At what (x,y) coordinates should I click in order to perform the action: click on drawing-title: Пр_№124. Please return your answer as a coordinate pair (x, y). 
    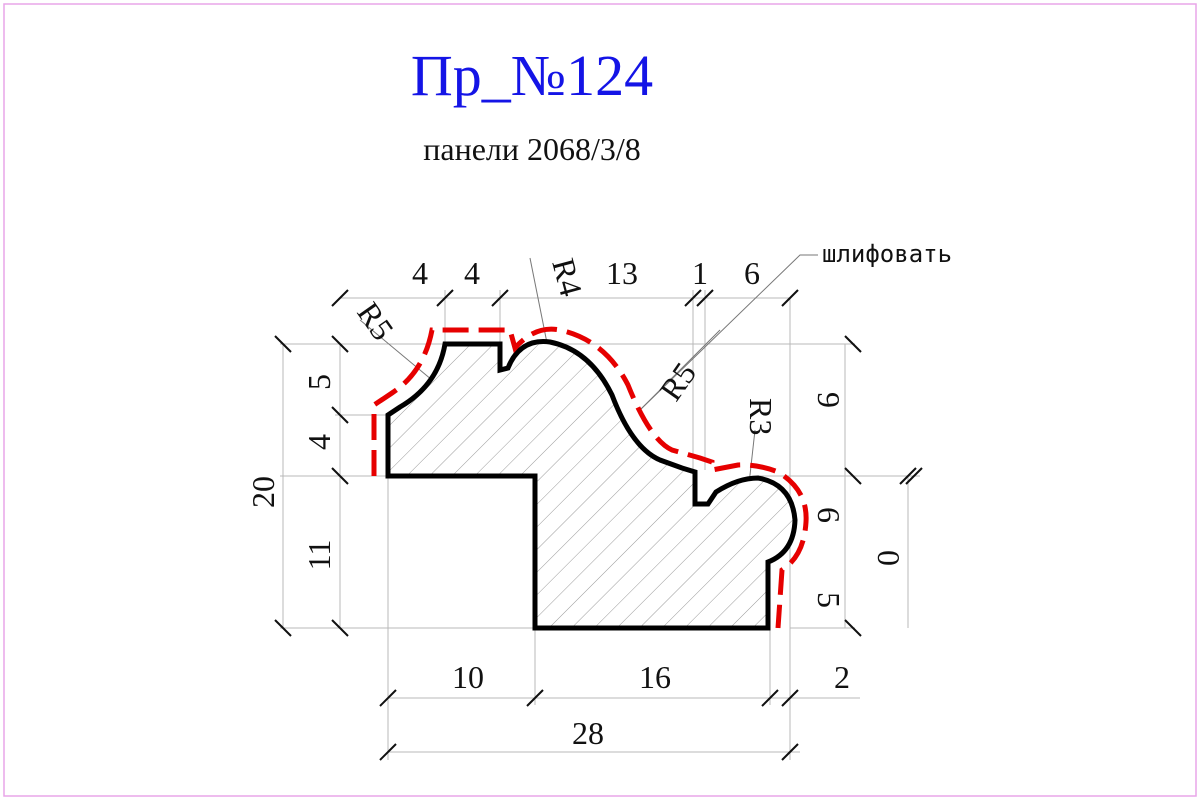
    Looking at the image, I should click on (532, 75).